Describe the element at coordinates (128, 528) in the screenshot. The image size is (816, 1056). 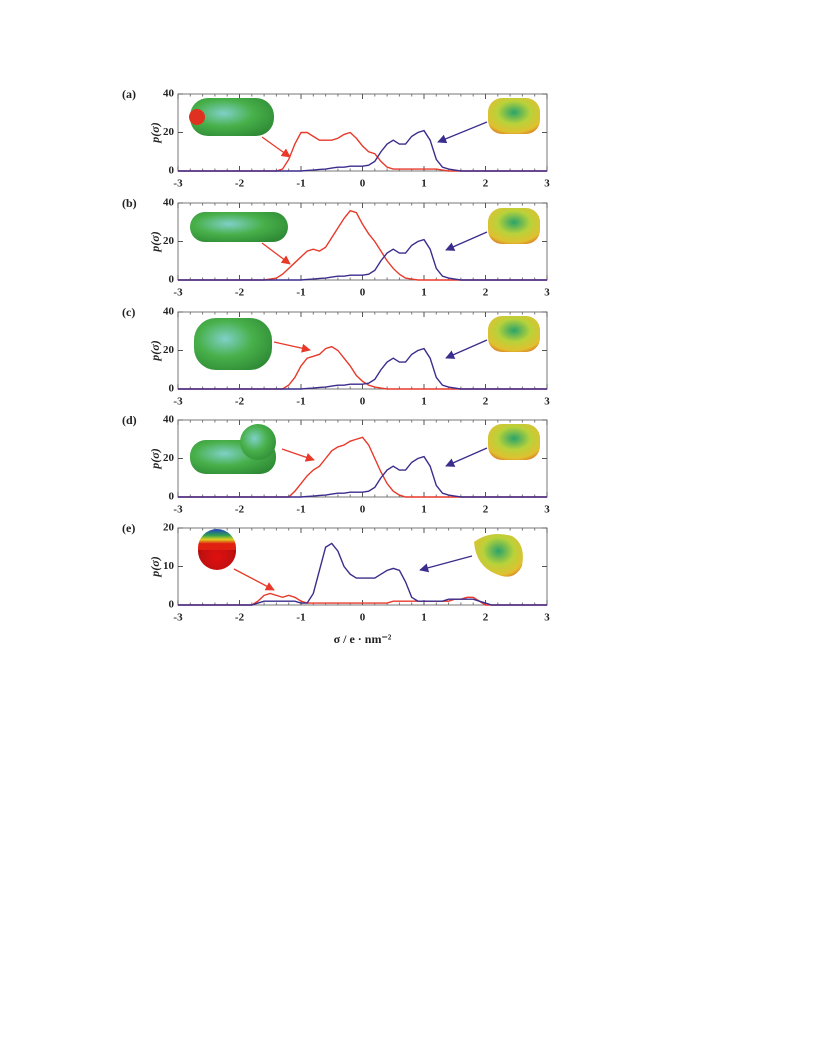
I see `panel-label: (e)` at that location.